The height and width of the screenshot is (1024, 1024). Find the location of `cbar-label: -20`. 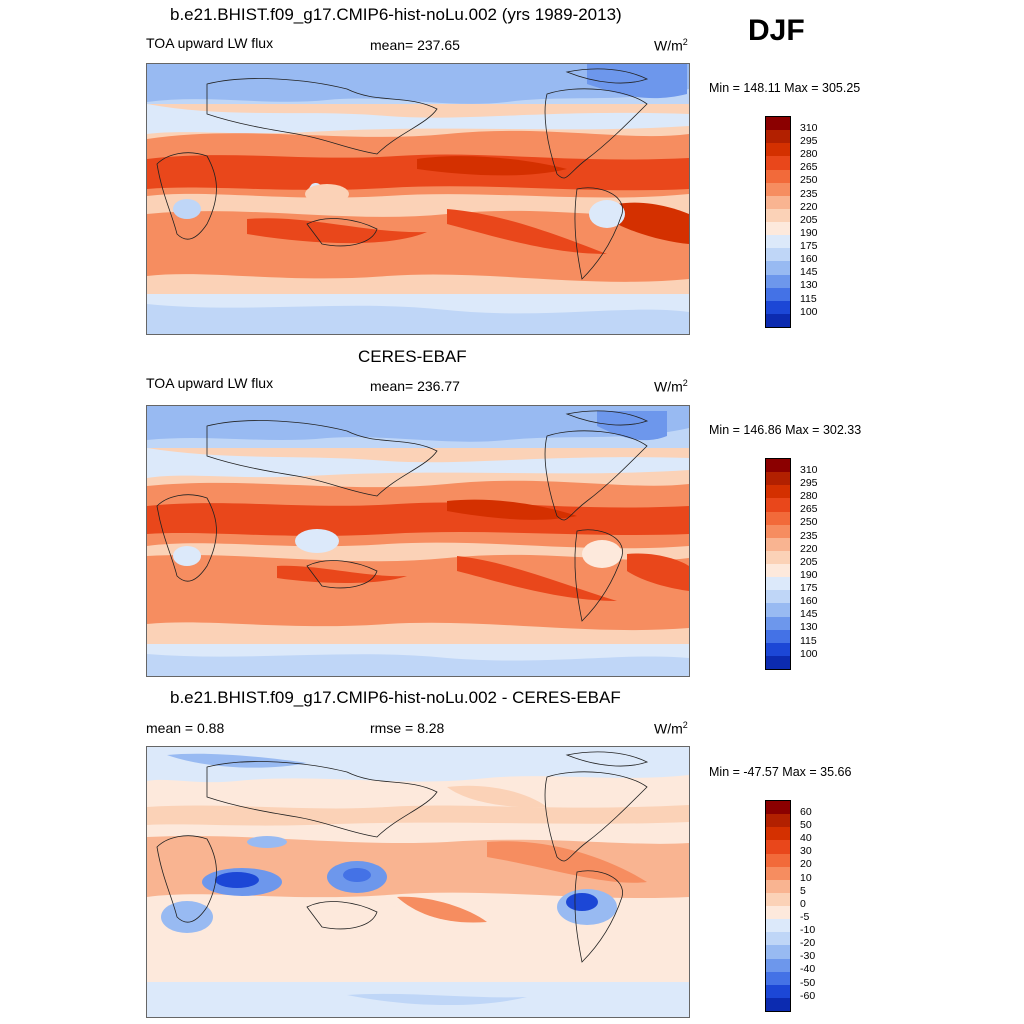

cbar-label: -20 is located at coordinates (808, 943).